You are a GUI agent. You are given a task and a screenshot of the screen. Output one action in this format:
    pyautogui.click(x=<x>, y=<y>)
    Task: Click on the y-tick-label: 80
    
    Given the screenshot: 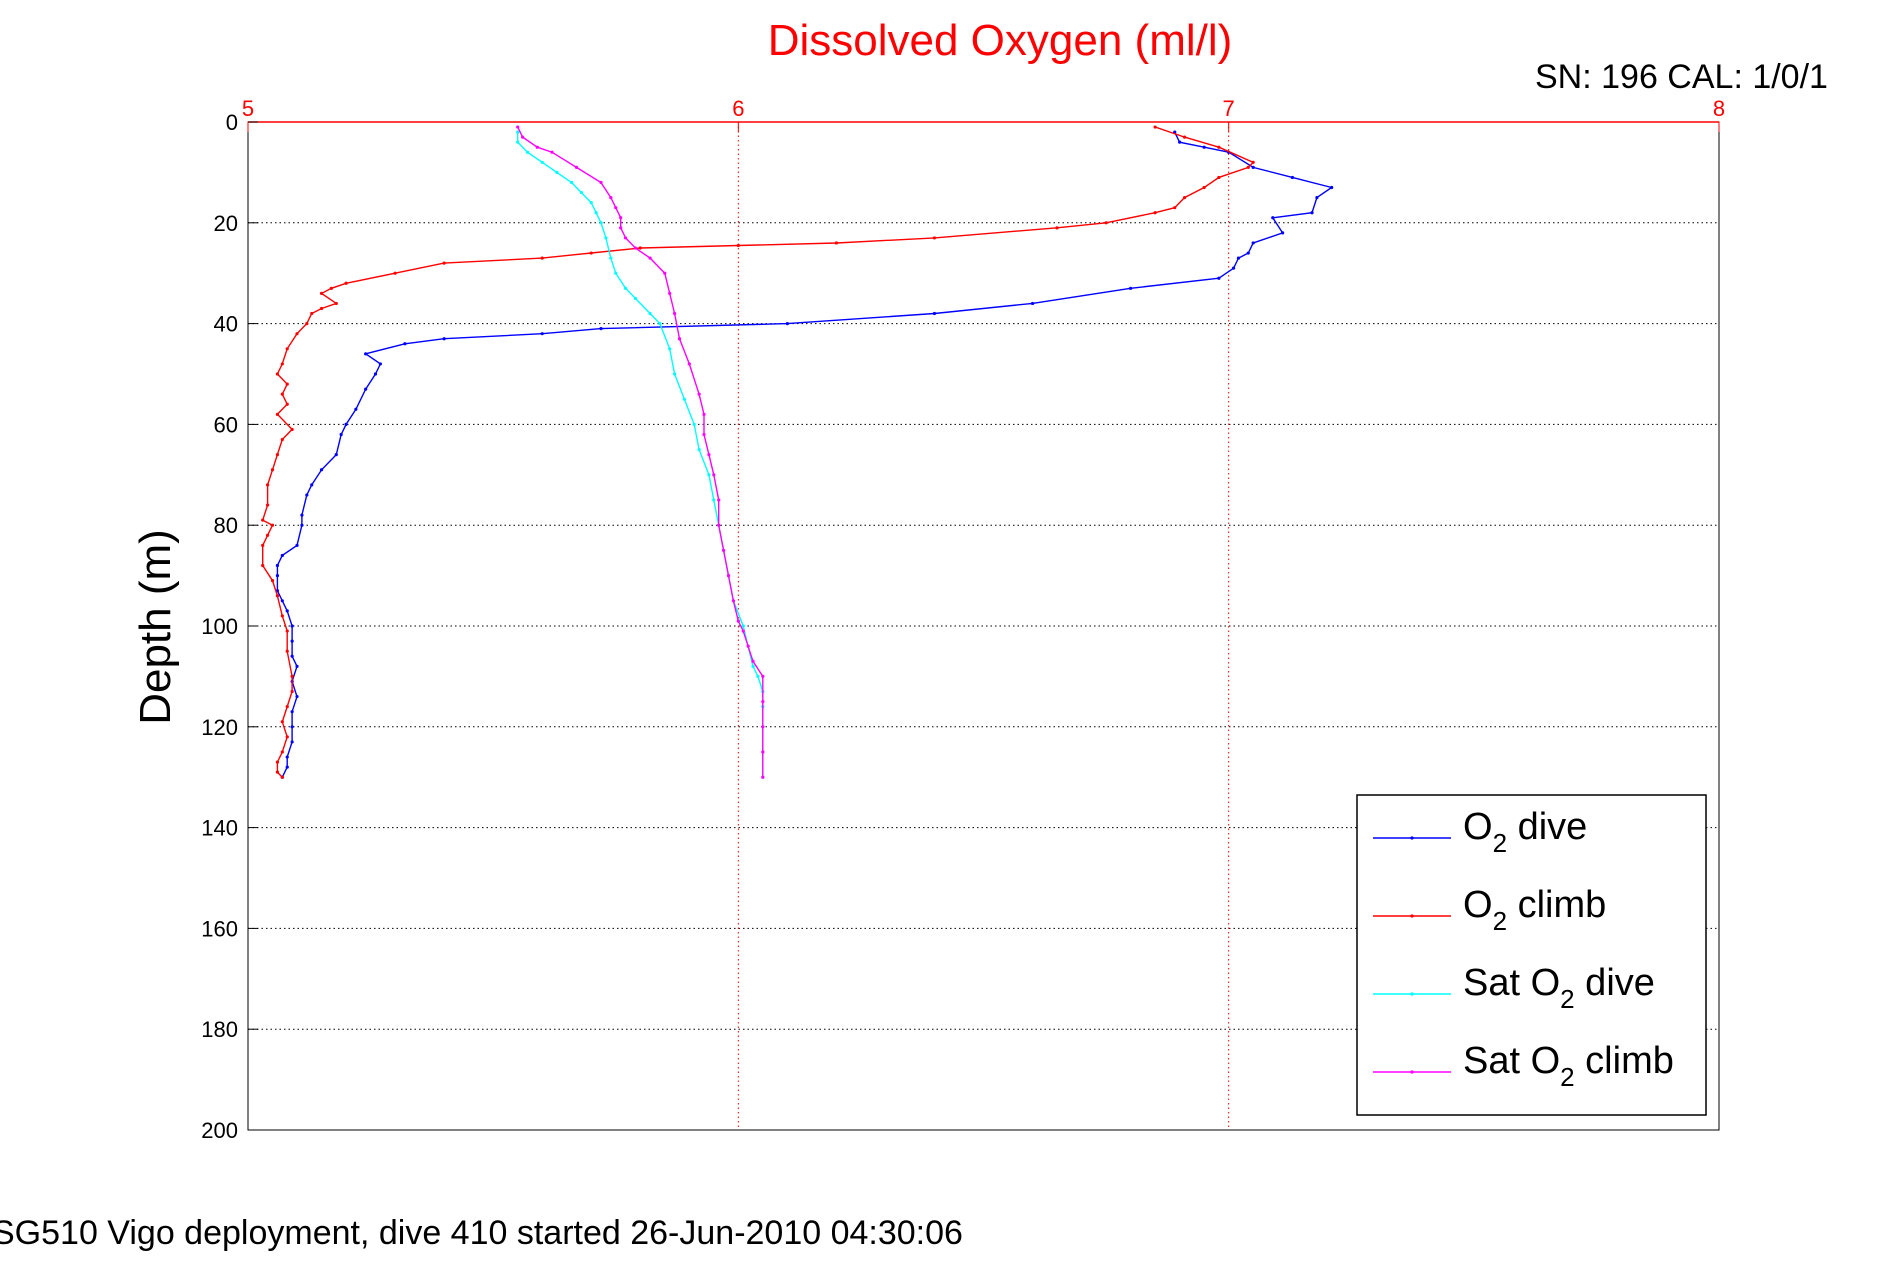 What is the action you would take?
    pyautogui.click(x=226, y=525)
    